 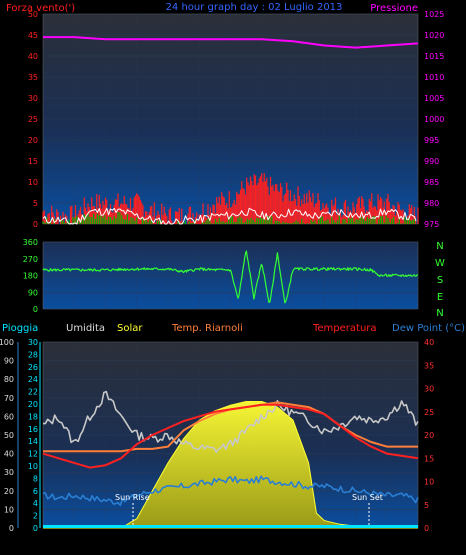 I want to click on temp-y-tick-label: 35, so click(x=429, y=365).